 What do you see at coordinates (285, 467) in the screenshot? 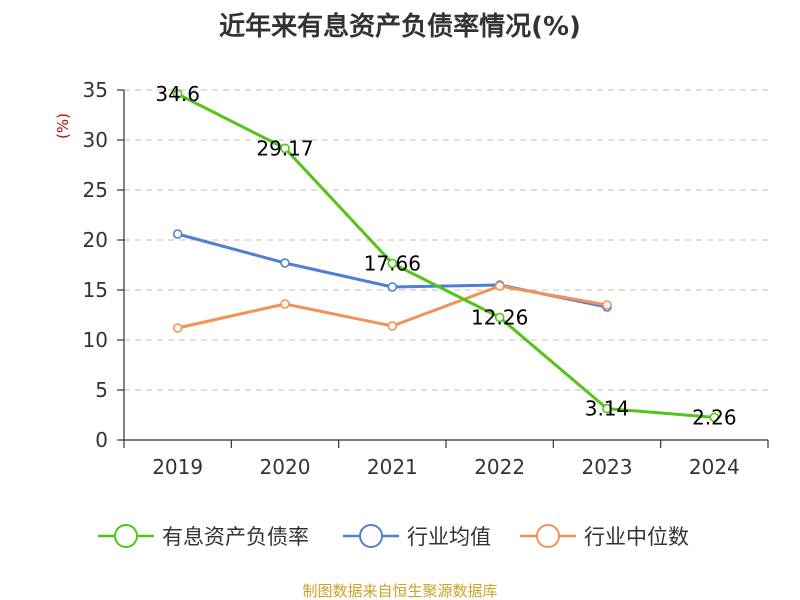
I see `x-tick-label: 2020` at bounding box center [285, 467].